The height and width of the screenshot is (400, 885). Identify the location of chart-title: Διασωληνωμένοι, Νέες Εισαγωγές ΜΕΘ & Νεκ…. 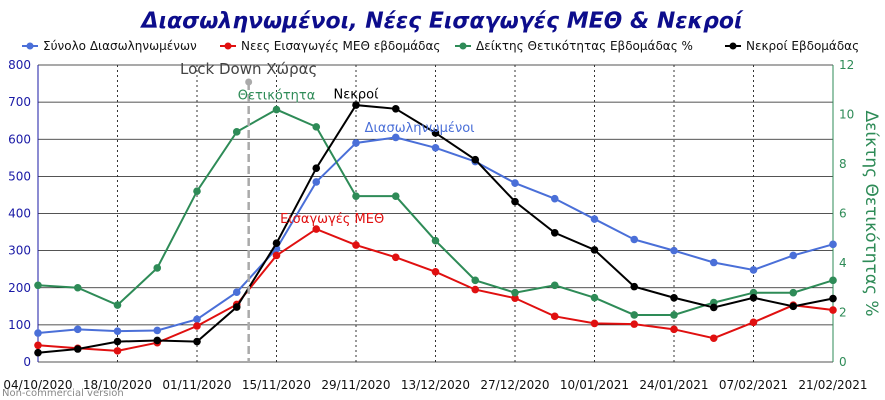
(441, 21).